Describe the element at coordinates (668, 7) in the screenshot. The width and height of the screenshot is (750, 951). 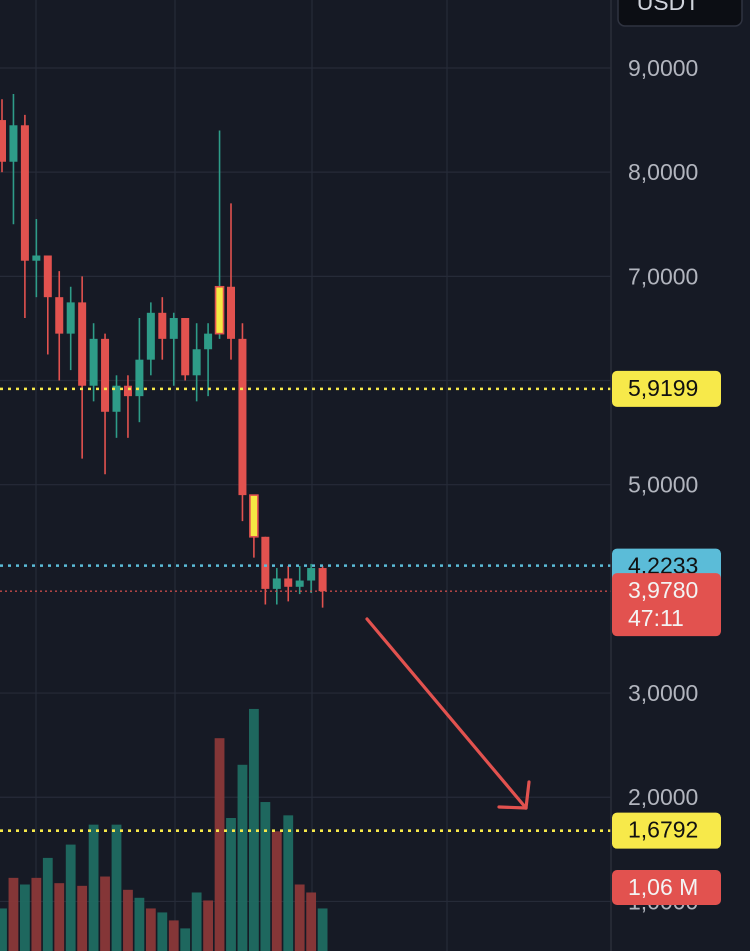
I see `quote-currency-label: USDT` at that location.